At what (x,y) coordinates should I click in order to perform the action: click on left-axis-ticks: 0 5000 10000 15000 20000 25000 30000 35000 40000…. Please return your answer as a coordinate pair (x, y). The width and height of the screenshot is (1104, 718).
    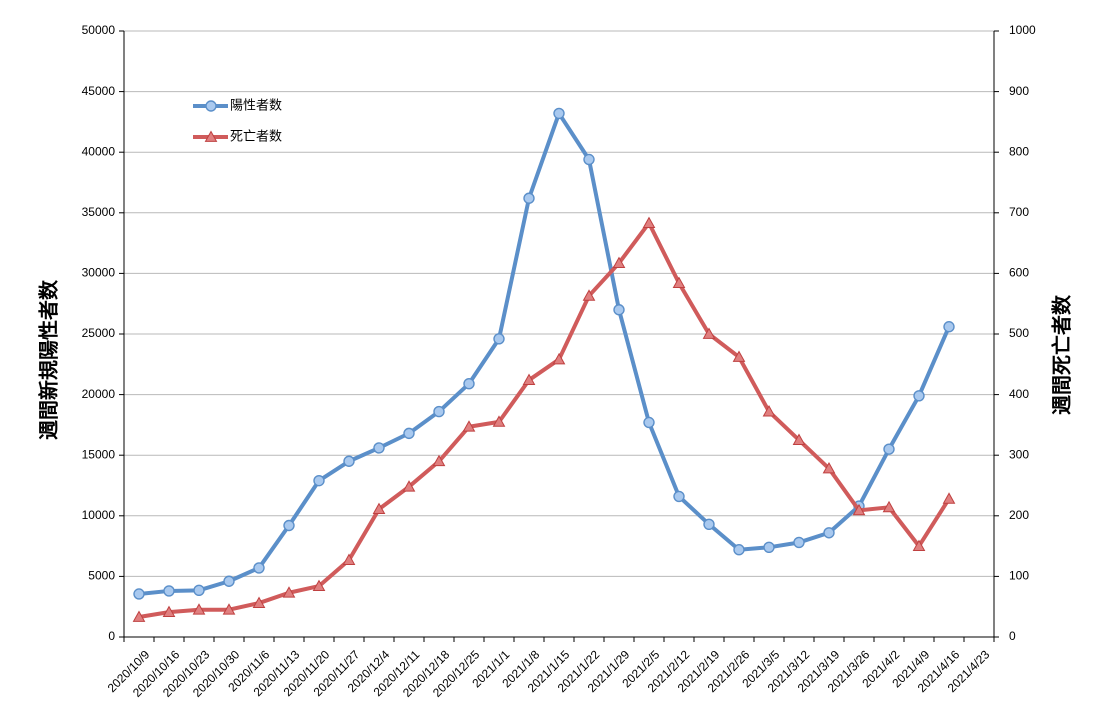
    Looking at the image, I should click on (103, 333).